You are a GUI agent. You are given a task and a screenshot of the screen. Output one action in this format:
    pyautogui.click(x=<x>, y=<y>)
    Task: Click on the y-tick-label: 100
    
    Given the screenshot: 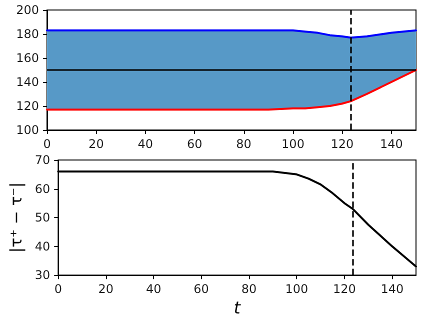 What is the action you would take?
    pyautogui.click(x=27, y=130)
    